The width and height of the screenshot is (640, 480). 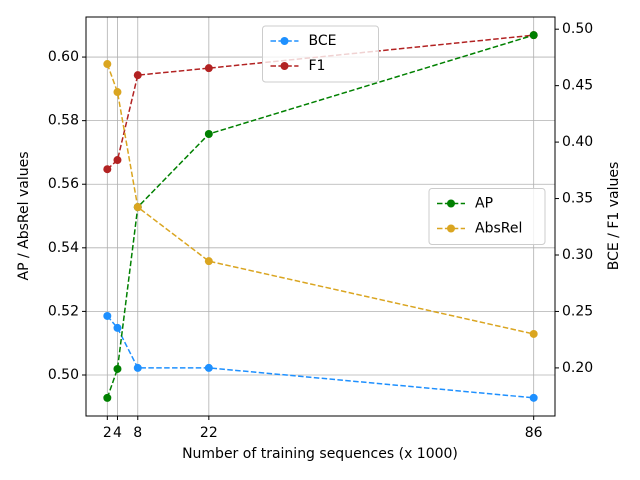 I want to click on legend: AP AbsRel, so click(x=487, y=216).